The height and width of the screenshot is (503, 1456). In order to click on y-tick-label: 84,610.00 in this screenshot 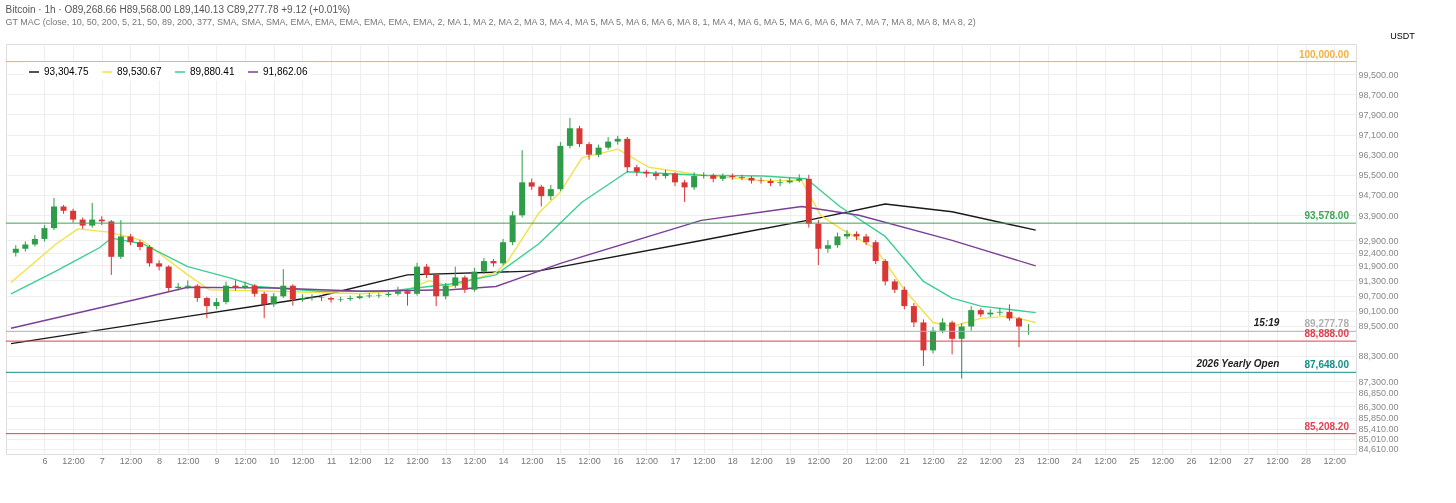, I will do `click(1378, 449)`.